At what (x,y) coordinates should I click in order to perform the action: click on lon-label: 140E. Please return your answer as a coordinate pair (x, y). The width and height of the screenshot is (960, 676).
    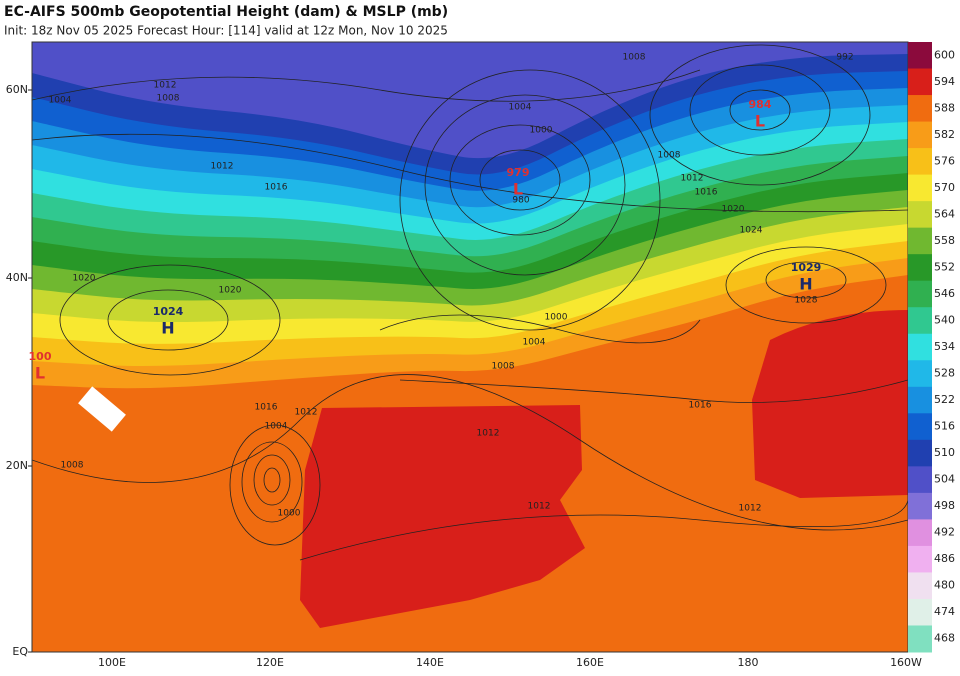
    Looking at the image, I should click on (430, 662).